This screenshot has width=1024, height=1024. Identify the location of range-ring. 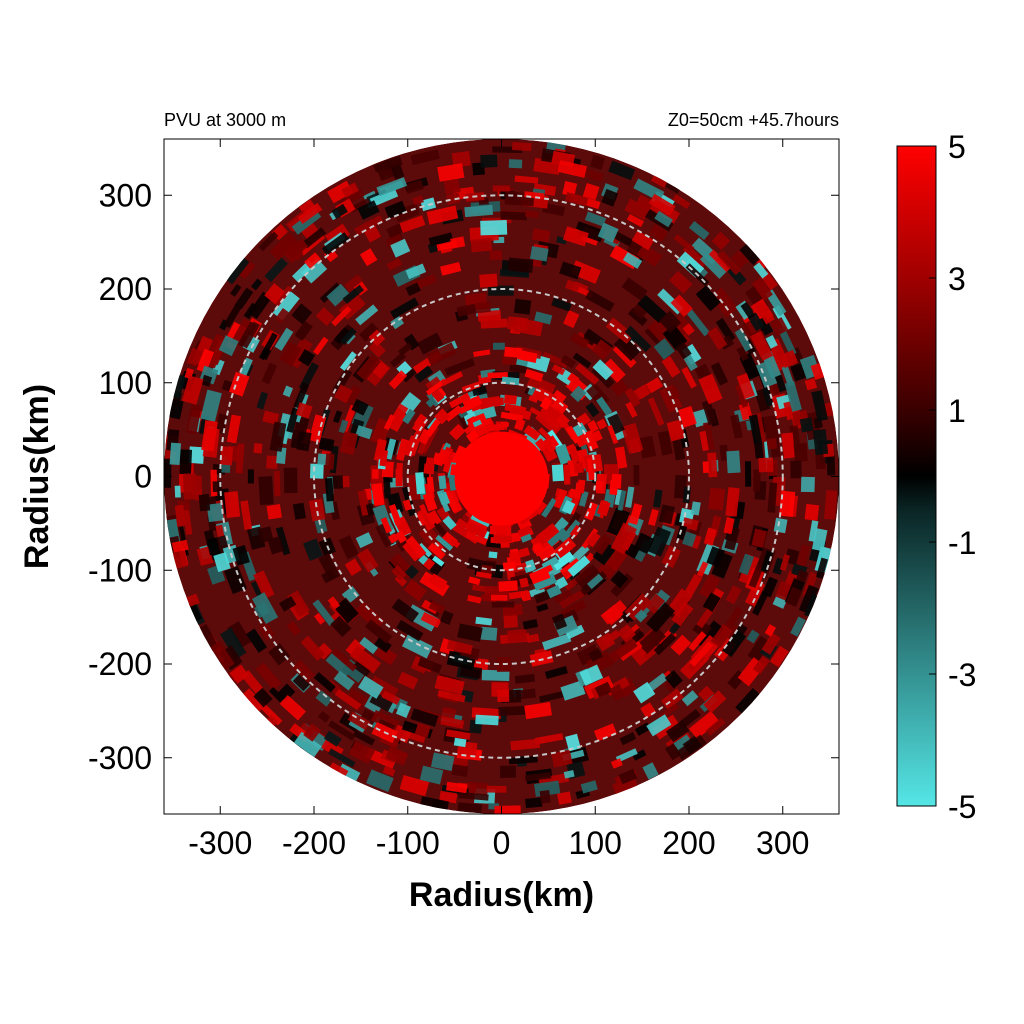
(501, 476).